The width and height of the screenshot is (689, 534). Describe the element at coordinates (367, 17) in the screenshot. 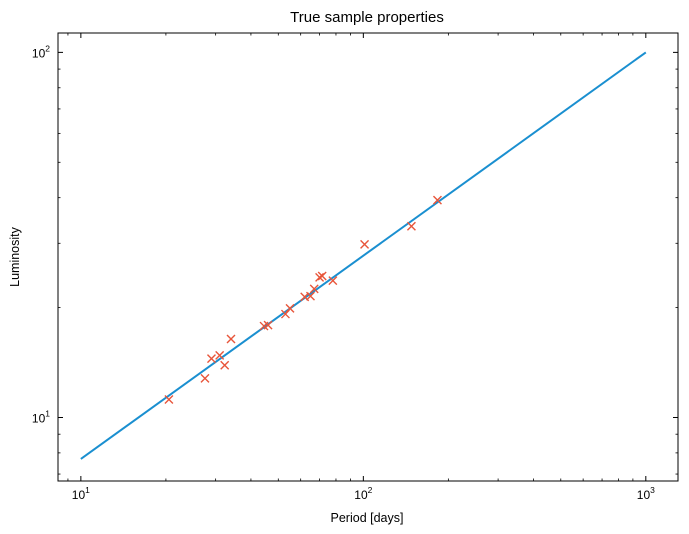

I see `chart-title: True sample properties` at that location.